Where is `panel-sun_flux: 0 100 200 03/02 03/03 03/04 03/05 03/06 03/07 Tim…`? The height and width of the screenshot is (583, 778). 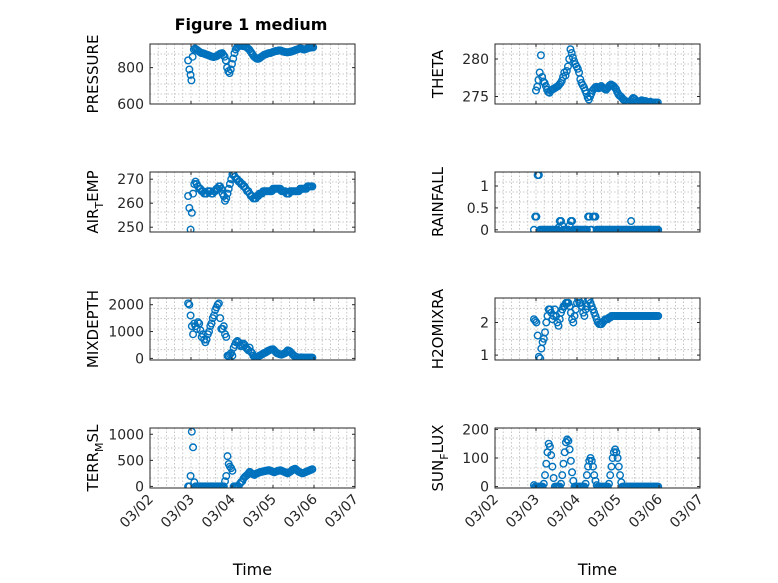 panel-sun_flux: 0 100 200 03/02 03/03 03/04 03/05 03/06 03/07 Tim… is located at coordinates (568, 500).